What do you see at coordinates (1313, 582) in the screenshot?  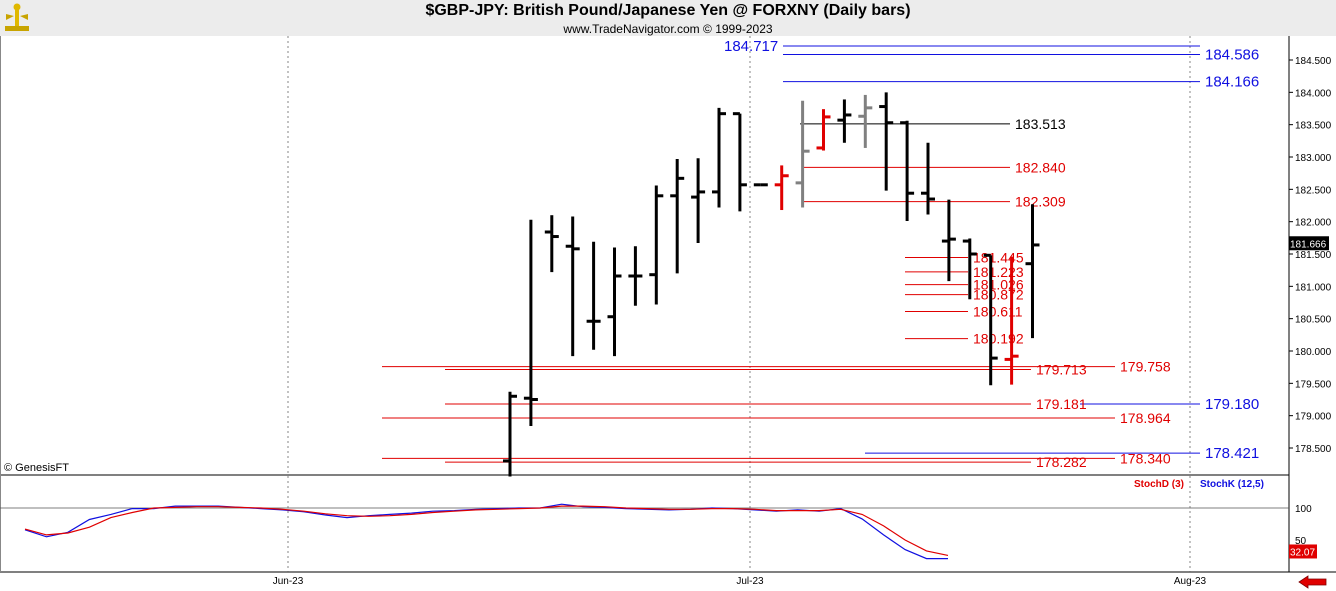 I see `scroll-left-arrow-icon` at bounding box center [1313, 582].